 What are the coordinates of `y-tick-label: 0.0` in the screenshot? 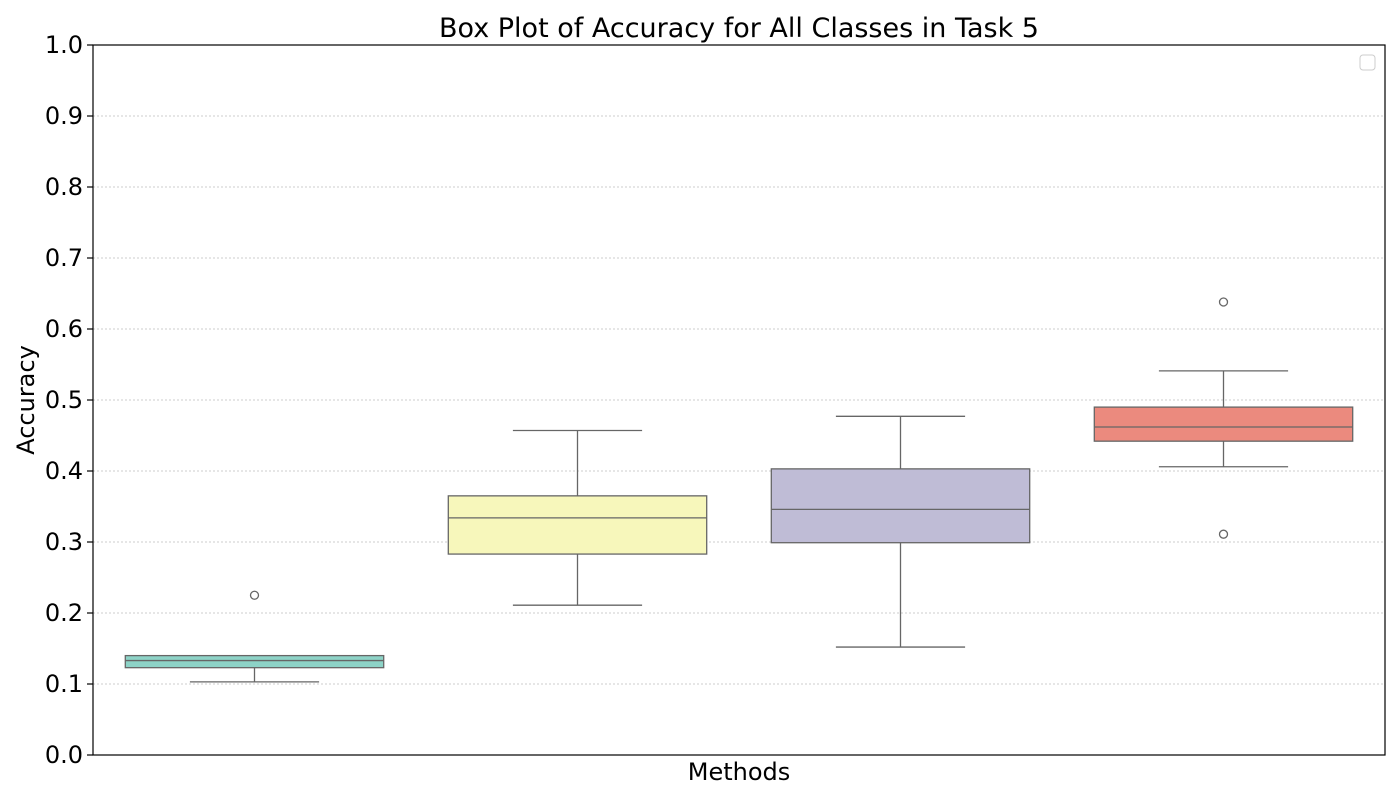 It's located at (64, 755).